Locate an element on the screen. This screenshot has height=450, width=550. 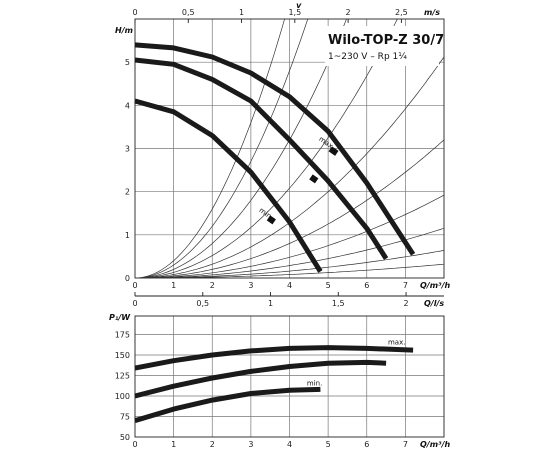
top-tick-label: 2,5 is located at coordinates (401, 12).